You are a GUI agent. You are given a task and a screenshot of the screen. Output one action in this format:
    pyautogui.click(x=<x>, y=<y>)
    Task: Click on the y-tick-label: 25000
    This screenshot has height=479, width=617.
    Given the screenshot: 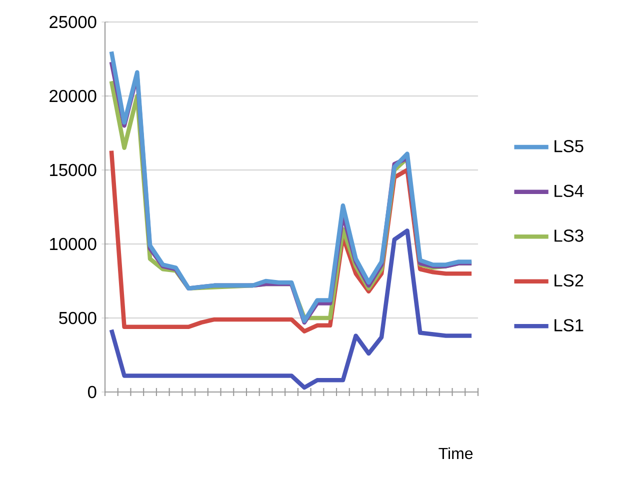 What is the action you would take?
    pyautogui.click(x=73, y=22)
    